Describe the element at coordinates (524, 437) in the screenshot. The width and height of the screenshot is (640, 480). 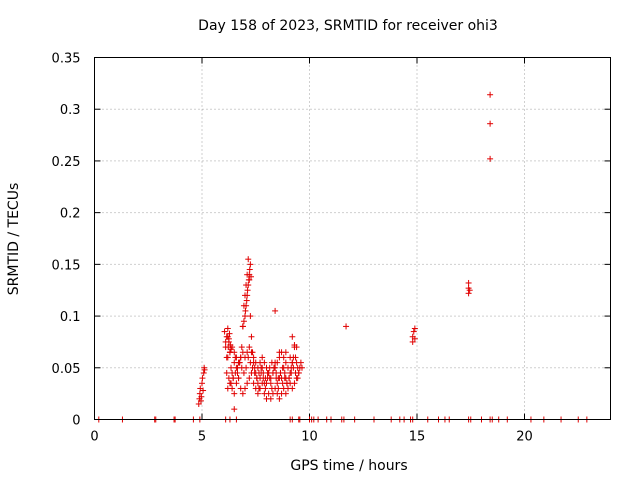
I see `x-tick-label: 20` at that location.